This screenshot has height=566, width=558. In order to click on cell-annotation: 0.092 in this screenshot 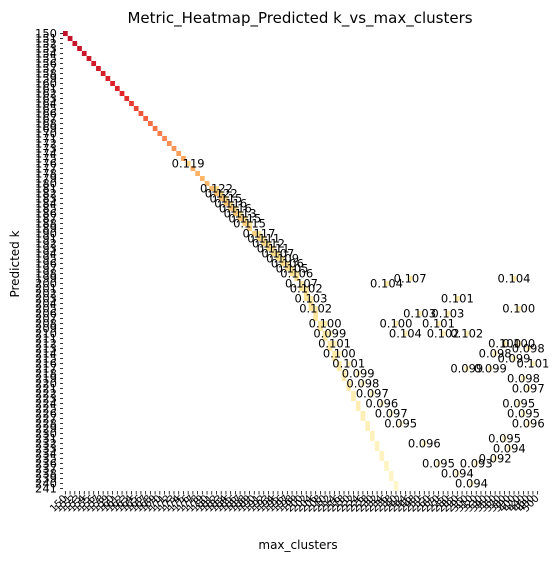, I will do `click(495, 459)`.